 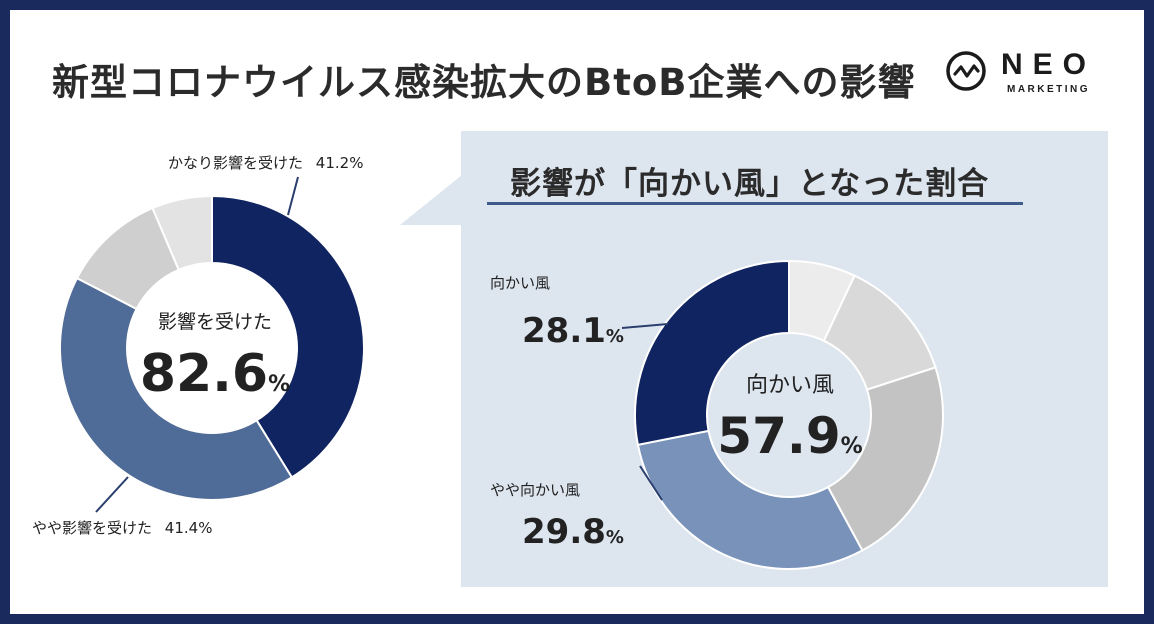 I want to click on label-slight-headwind: やや向かい風 29.8%, so click(x=557, y=515).